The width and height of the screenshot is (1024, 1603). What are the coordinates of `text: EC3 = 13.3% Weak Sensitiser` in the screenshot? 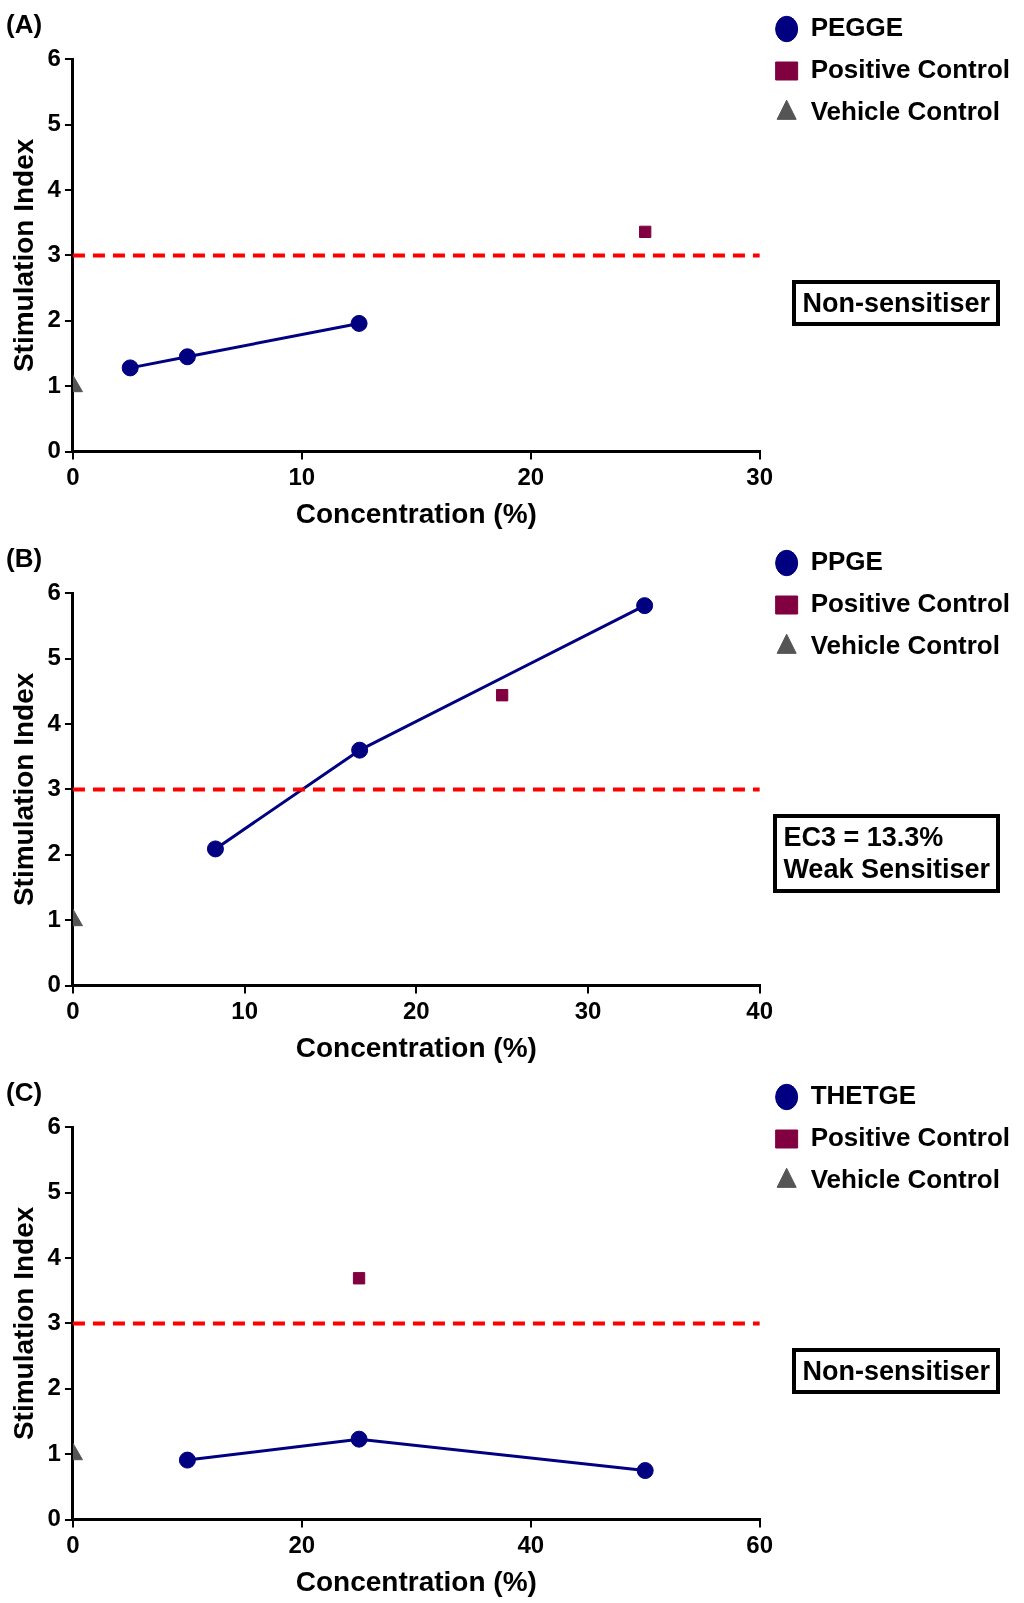 It's located at (886, 853).